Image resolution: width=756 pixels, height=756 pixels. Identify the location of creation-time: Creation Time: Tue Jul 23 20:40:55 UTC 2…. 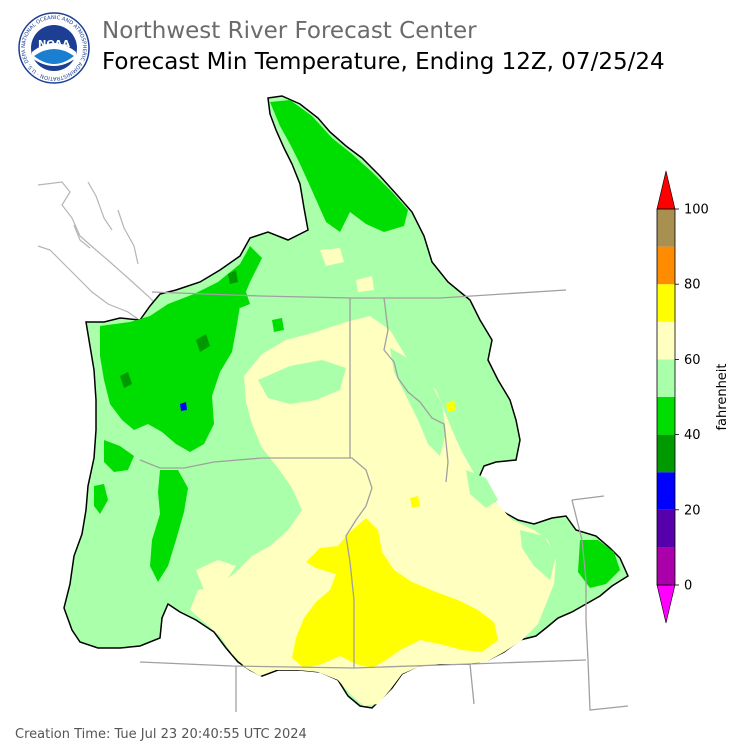
(161, 734).